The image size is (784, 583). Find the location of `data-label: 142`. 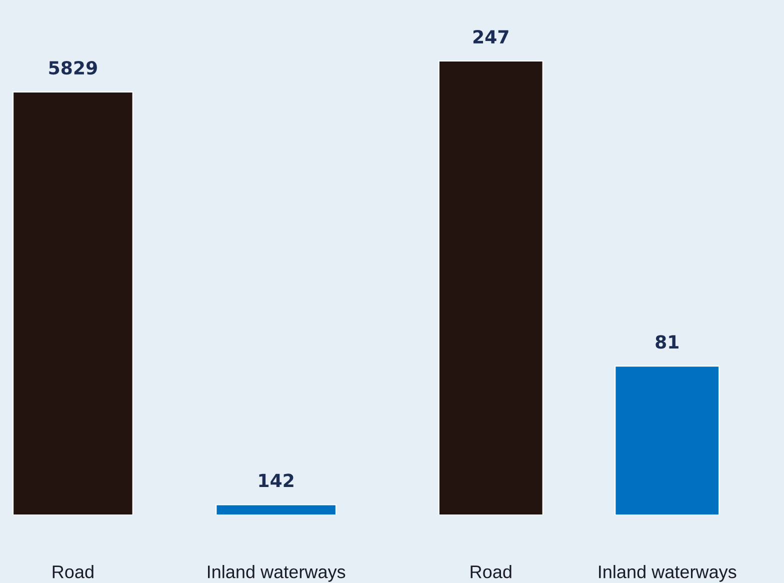

data-label: 142 is located at coordinates (276, 481).